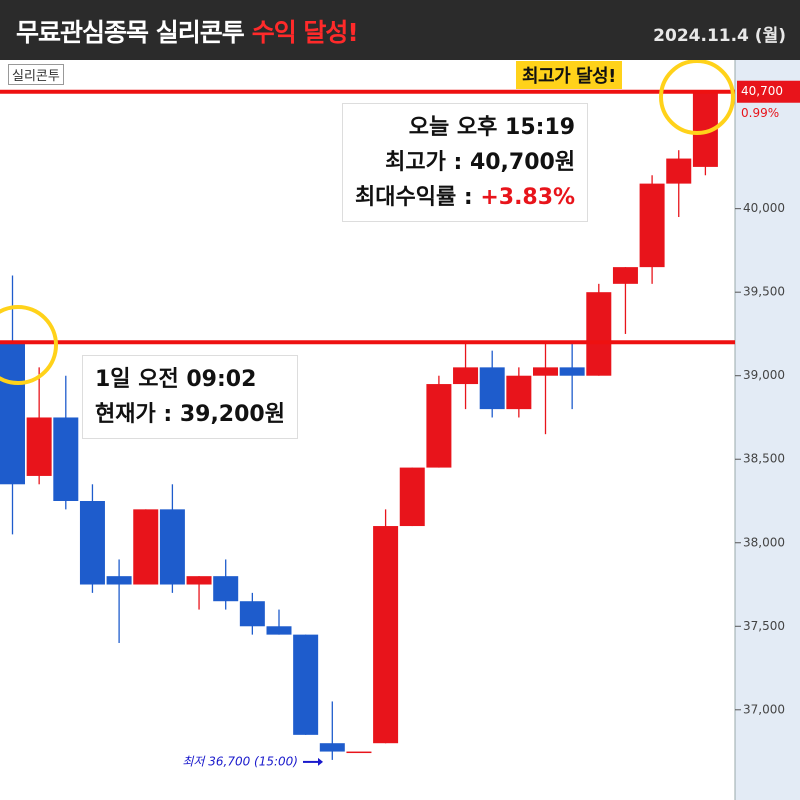 This screenshot has height=800, width=800. I want to click on annotation-line: 최대수익률 : +3.83%, so click(465, 197).